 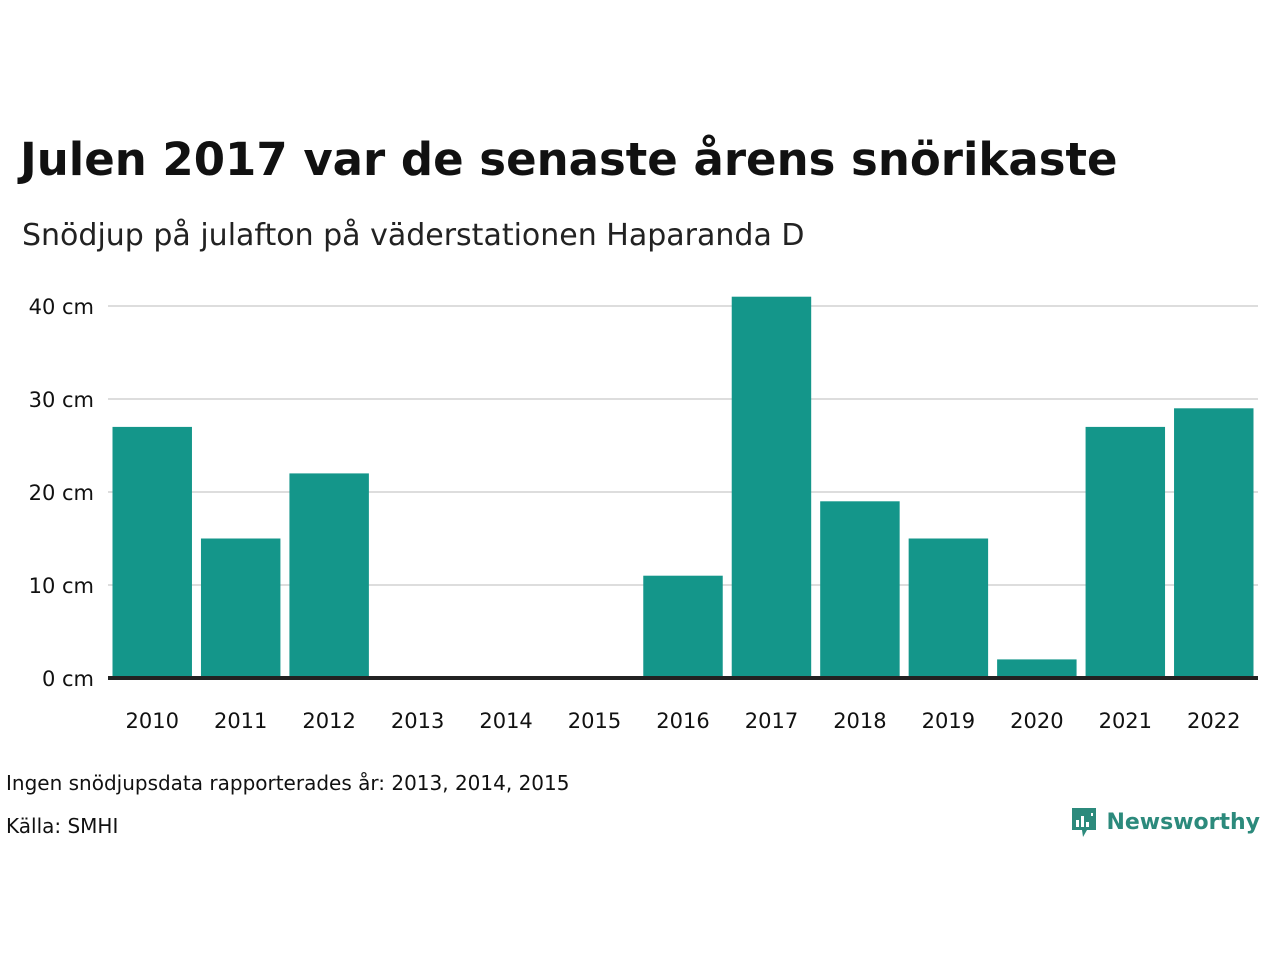 What do you see at coordinates (948, 721) in the screenshot?
I see `x-tick-label: 2019` at bounding box center [948, 721].